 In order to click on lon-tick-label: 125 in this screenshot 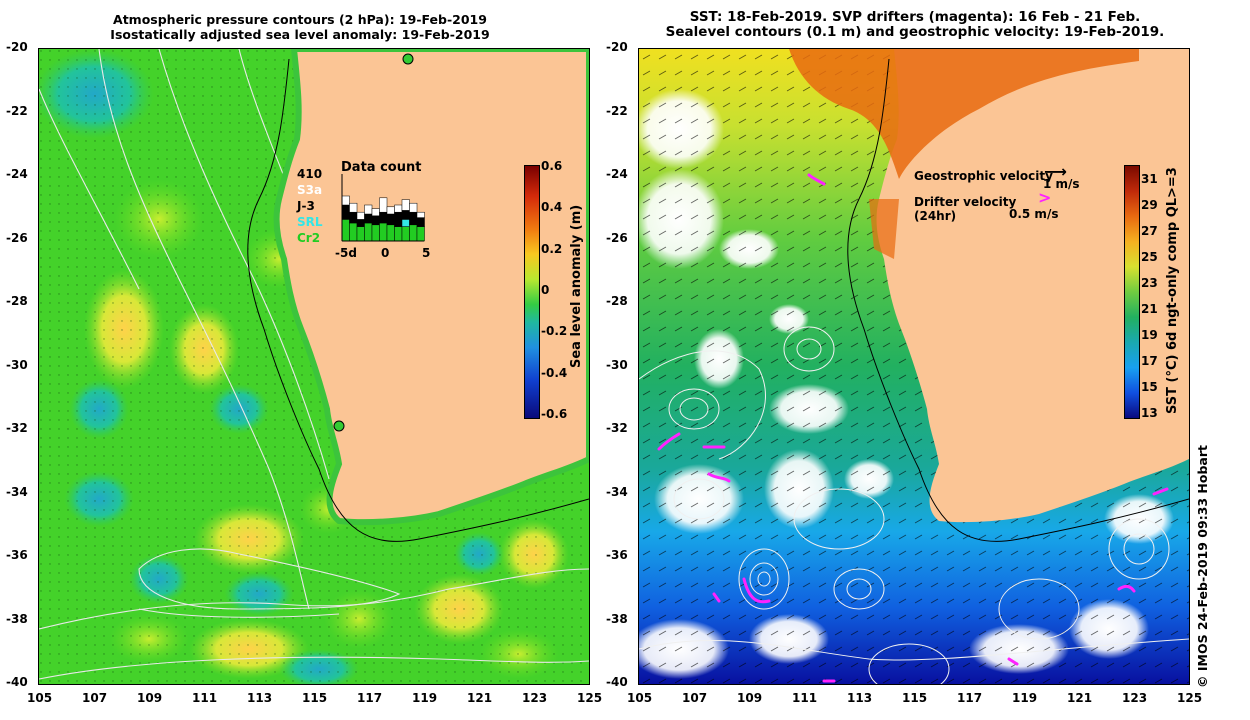, I will do `click(590, 698)`.